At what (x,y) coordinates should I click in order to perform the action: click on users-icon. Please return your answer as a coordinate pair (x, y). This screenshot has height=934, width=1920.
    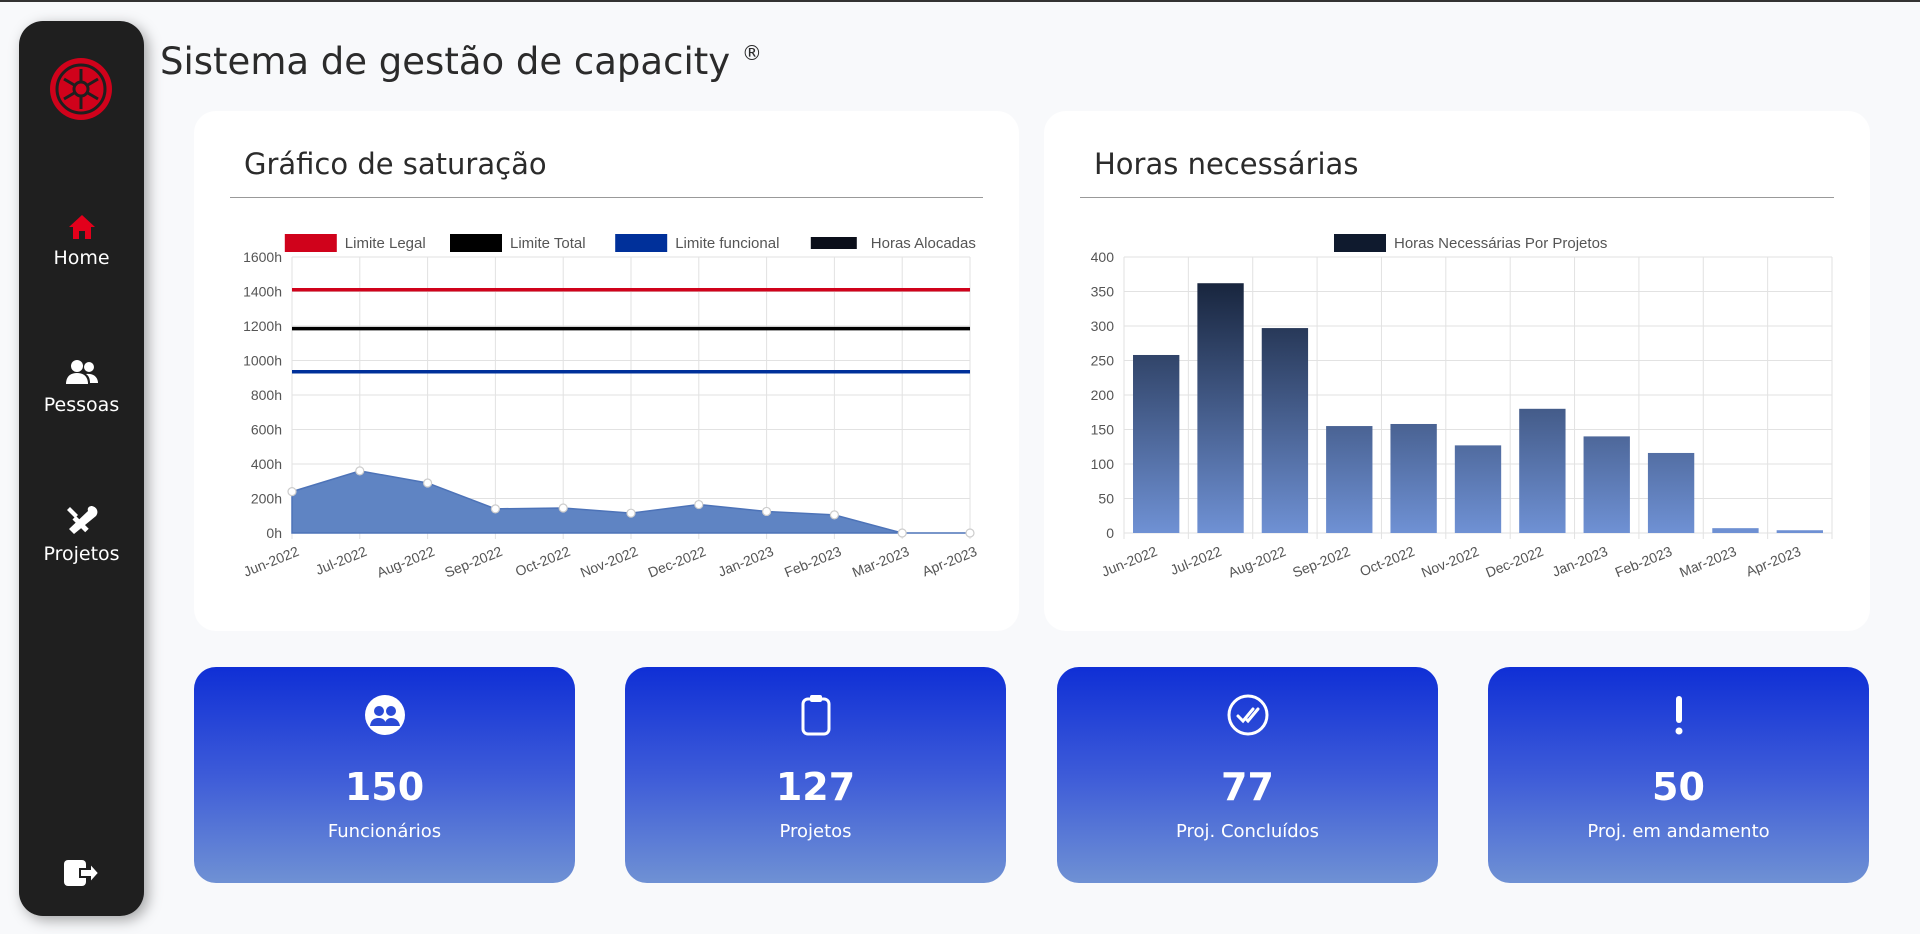
    Looking at the image, I should click on (81, 372).